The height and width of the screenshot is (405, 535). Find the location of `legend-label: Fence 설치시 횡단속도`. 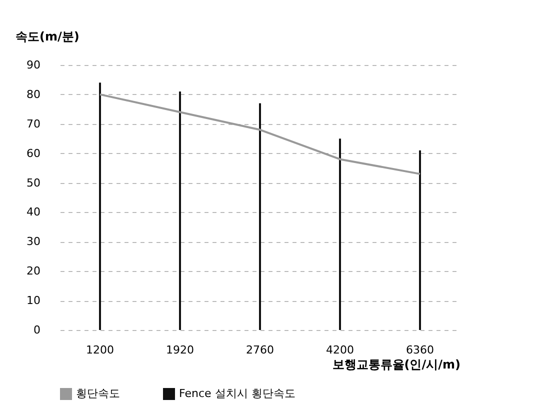

legend-label: Fence 설치시 횡단속도 is located at coordinates (237, 393).